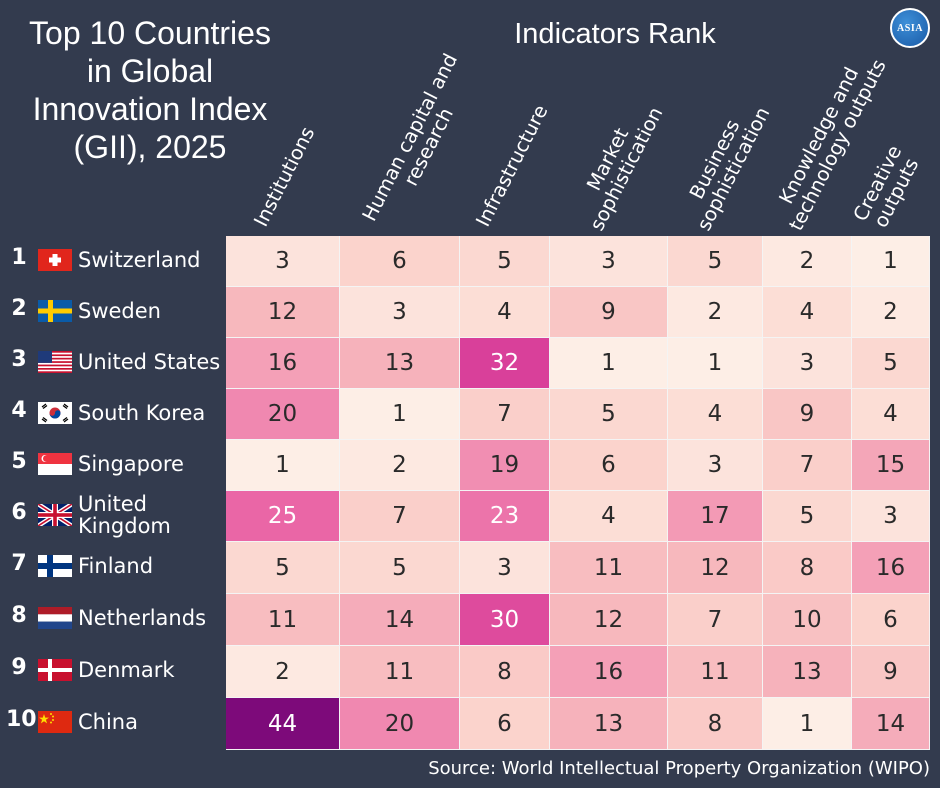 This screenshot has width=940, height=788. I want to click on column-header: Market sophistication, so click(617, 164).